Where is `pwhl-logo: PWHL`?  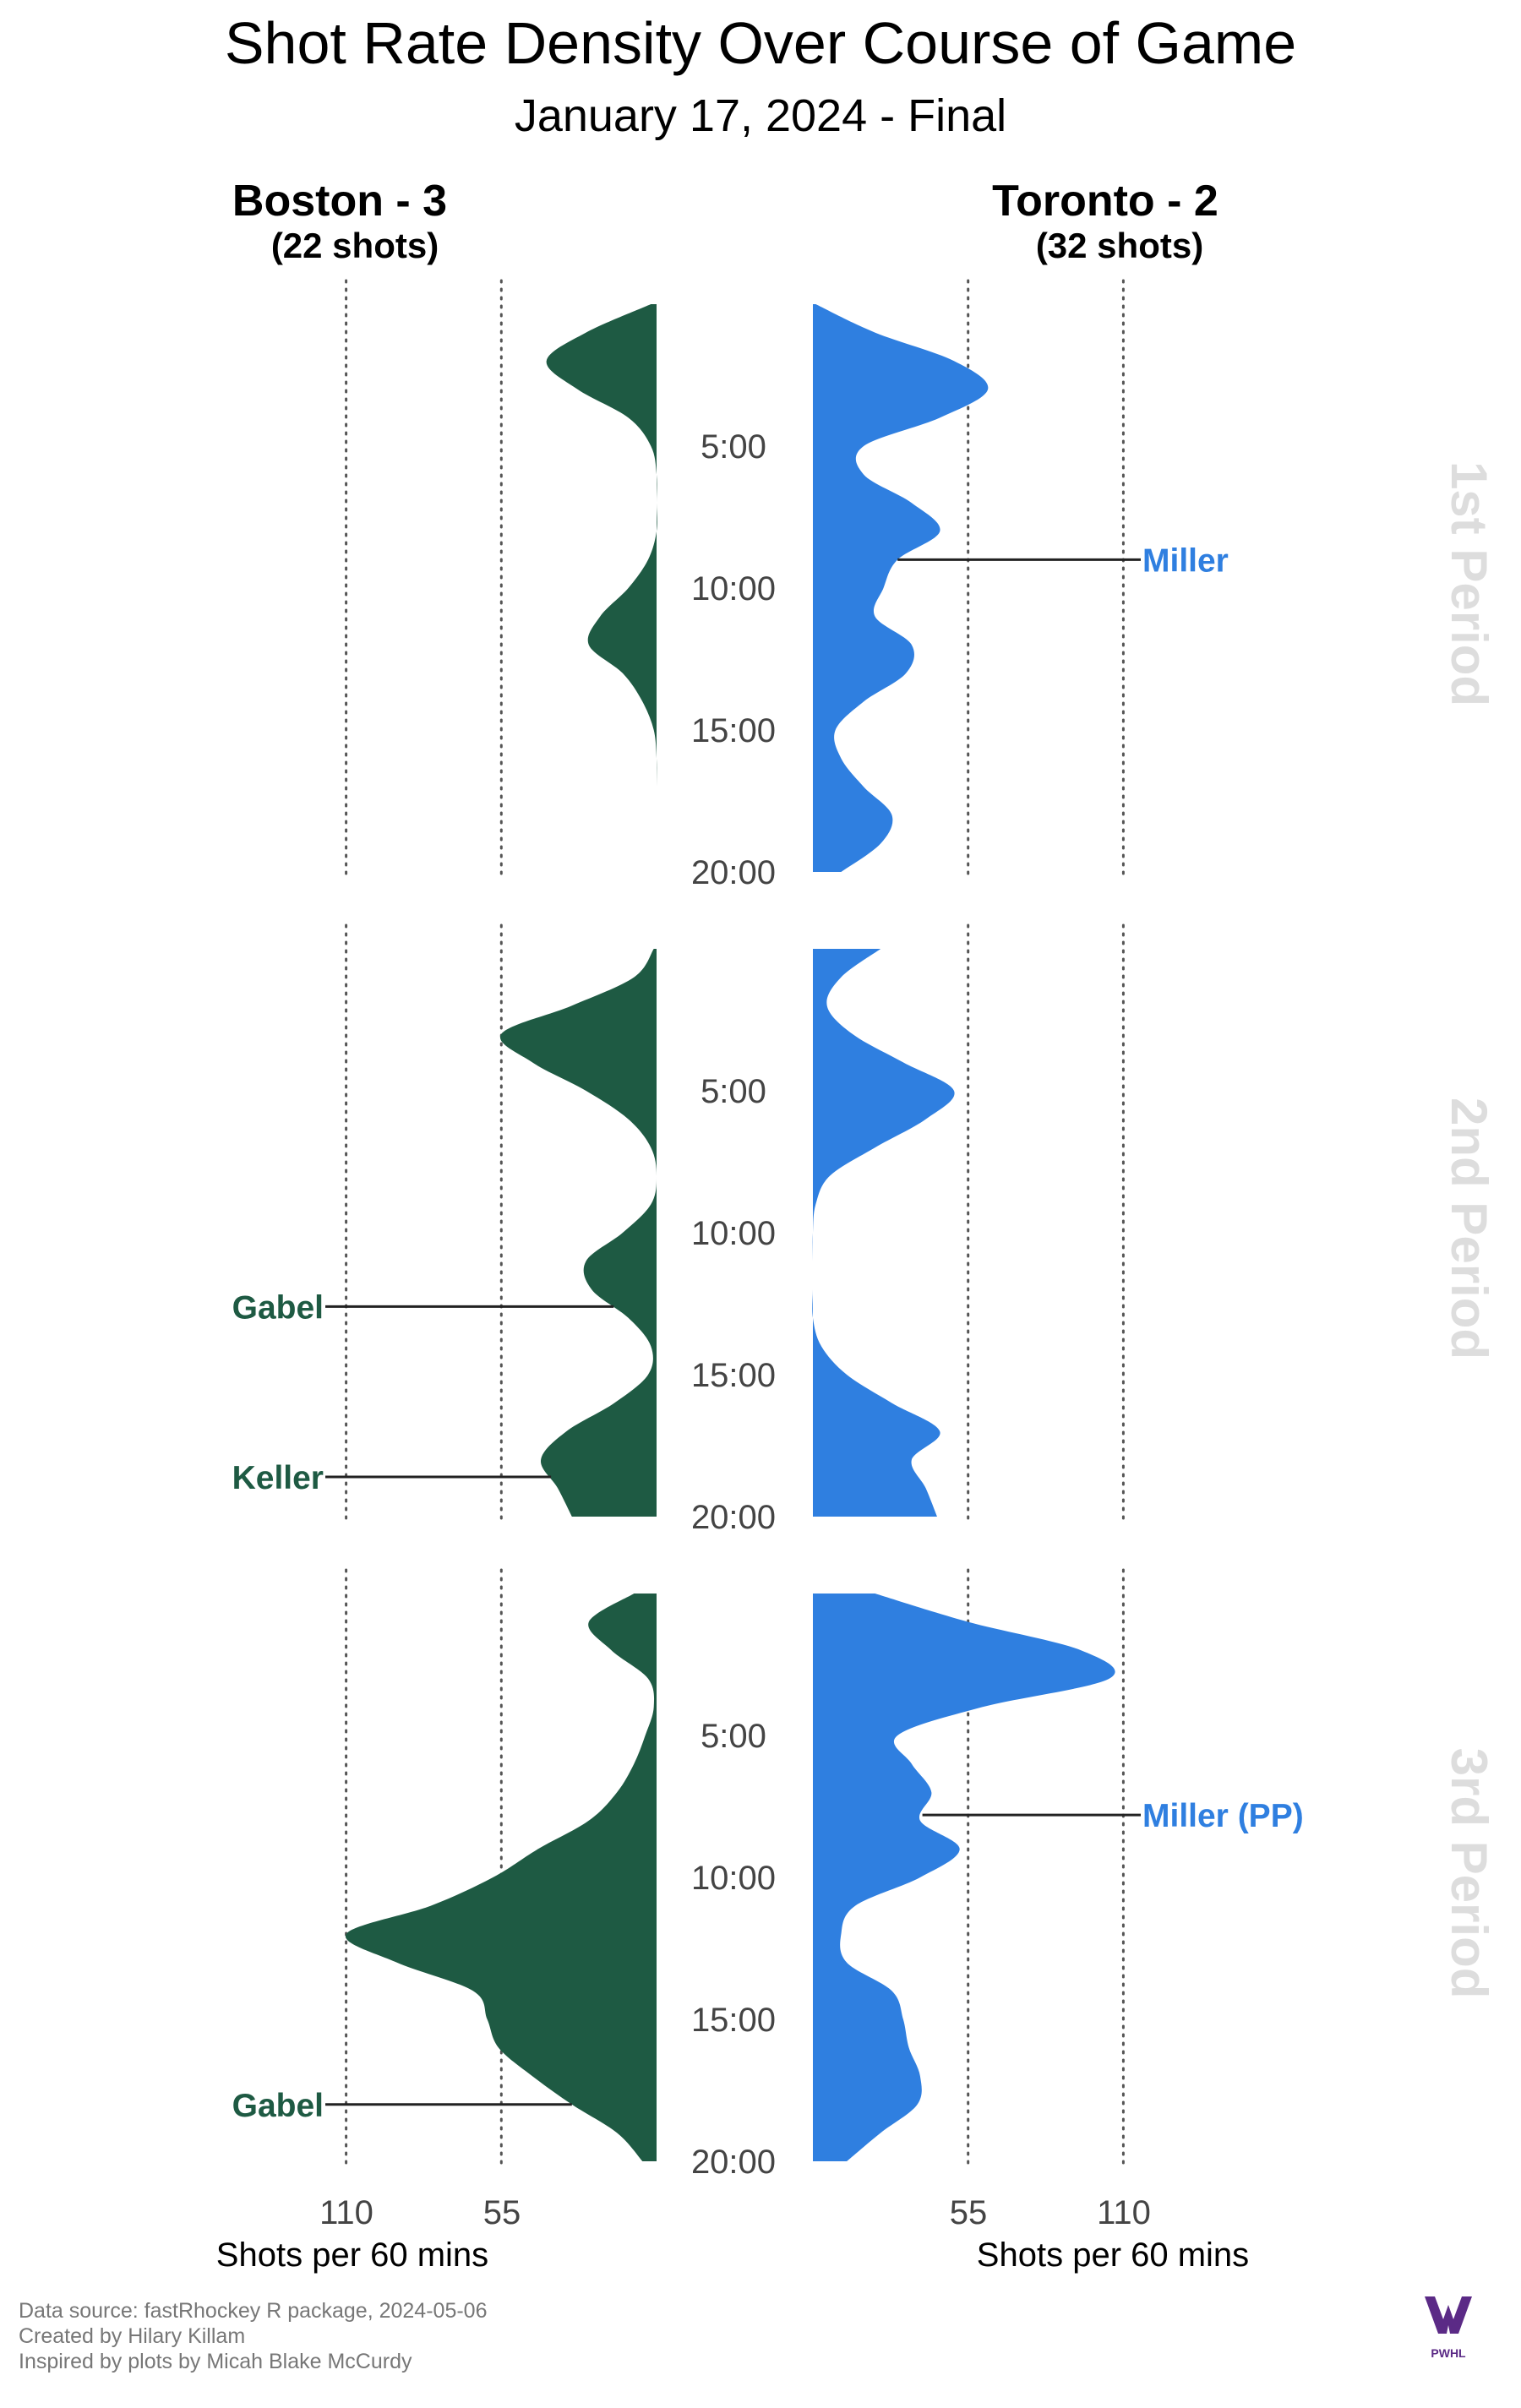
pwhl-logo: PWHL is located at coordinates (1448, 2328).